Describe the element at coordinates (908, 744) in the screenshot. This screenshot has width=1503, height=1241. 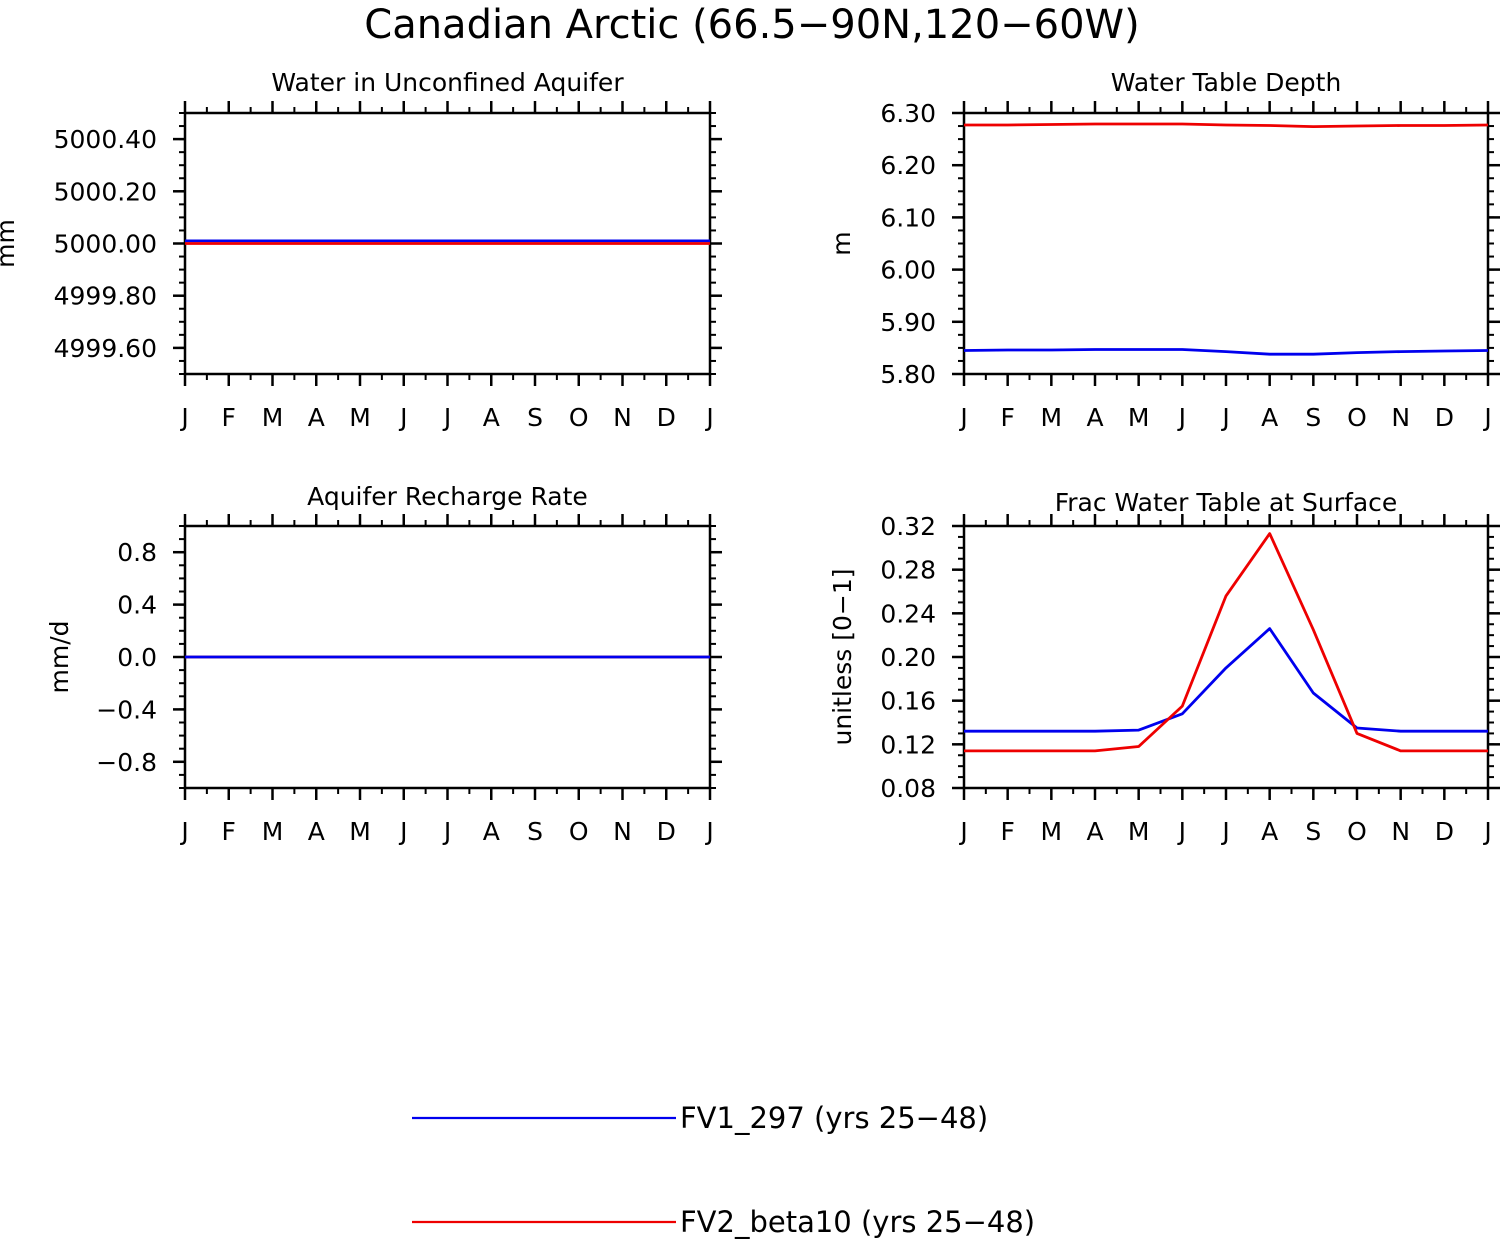
I see `y-tick-label: 0.12` at that location.